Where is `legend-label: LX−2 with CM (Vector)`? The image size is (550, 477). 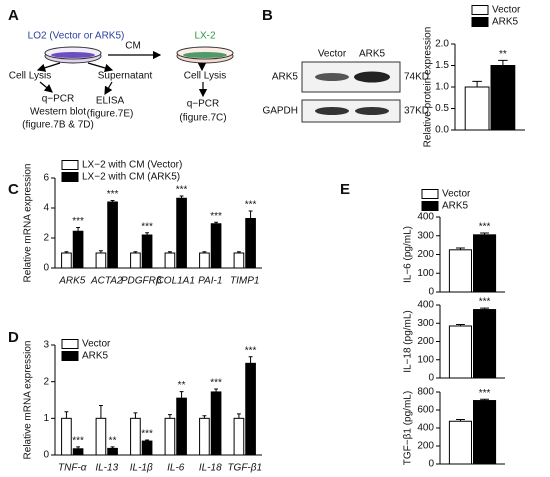
legend-label: LX−2 with CM (Vector) is located at coordinates (132, 165).